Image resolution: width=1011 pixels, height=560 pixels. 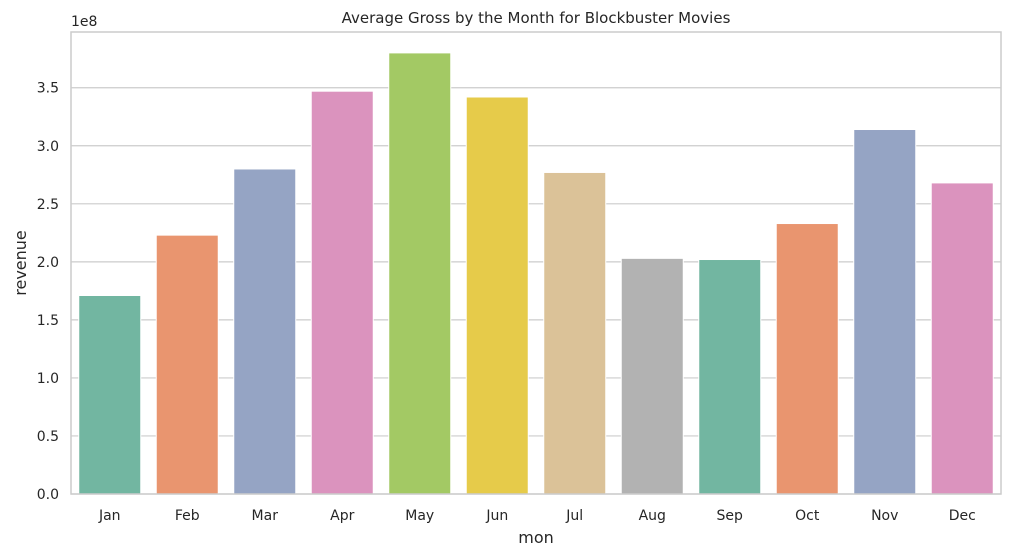 I want to click on x-tick-label: Apr, so click(x=342, y=516).